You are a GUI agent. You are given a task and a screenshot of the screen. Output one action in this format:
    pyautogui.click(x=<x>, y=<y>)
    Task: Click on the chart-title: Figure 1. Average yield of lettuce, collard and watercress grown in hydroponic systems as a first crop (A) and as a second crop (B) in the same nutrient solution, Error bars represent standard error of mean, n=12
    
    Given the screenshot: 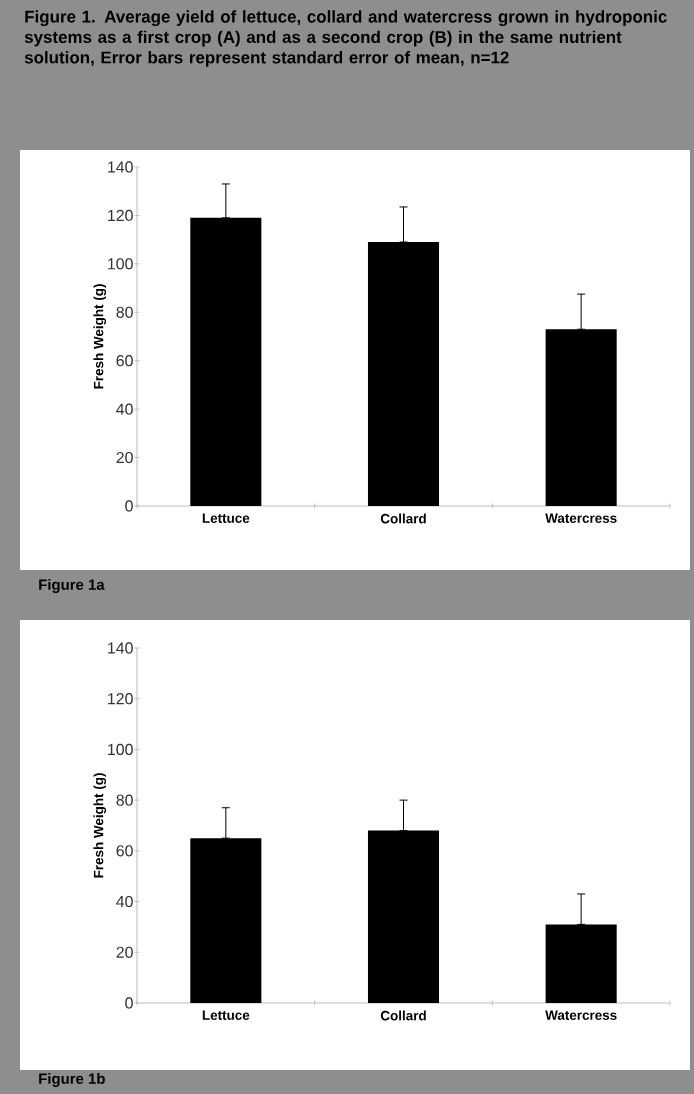 What is the action you would take?
    pyautogui.click(x=345, y=38)
    